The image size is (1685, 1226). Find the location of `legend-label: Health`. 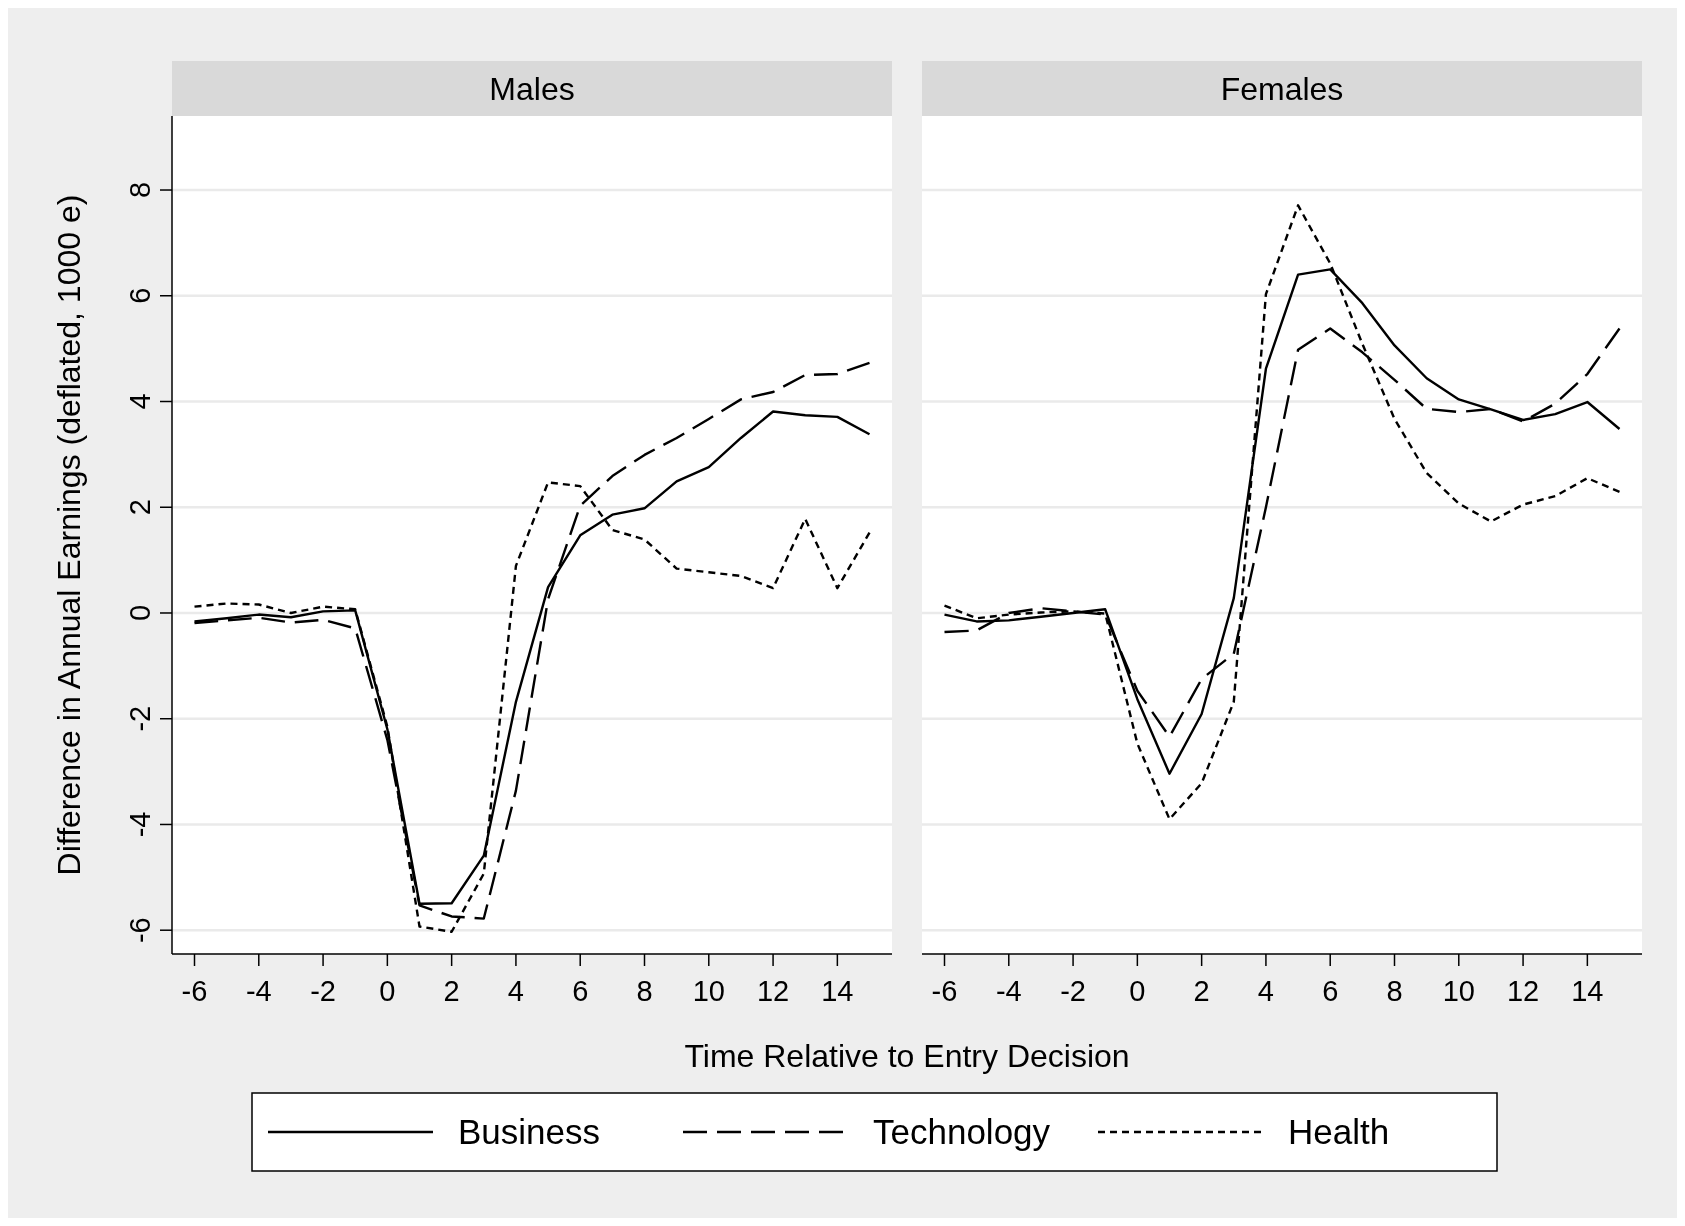

legend-label: Health is located at coordinates (1339, 1131).